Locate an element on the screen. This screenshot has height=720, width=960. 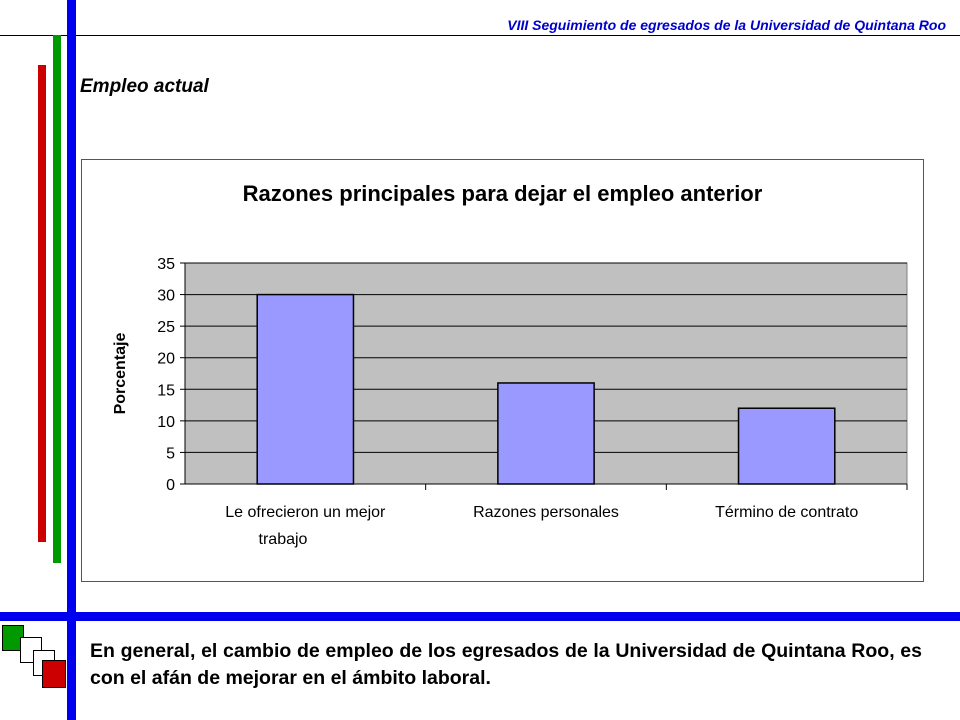
y-axis-label: Porcentaje is located at coordinates (120, 373).